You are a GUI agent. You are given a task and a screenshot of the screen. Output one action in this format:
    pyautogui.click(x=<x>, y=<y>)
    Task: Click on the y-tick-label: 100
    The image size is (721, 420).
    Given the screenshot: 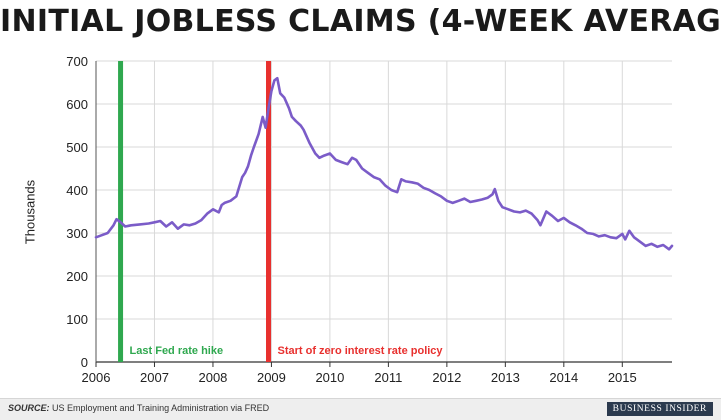 What is the action you would take?
    pyautogui.click(x=77, y=319)
    